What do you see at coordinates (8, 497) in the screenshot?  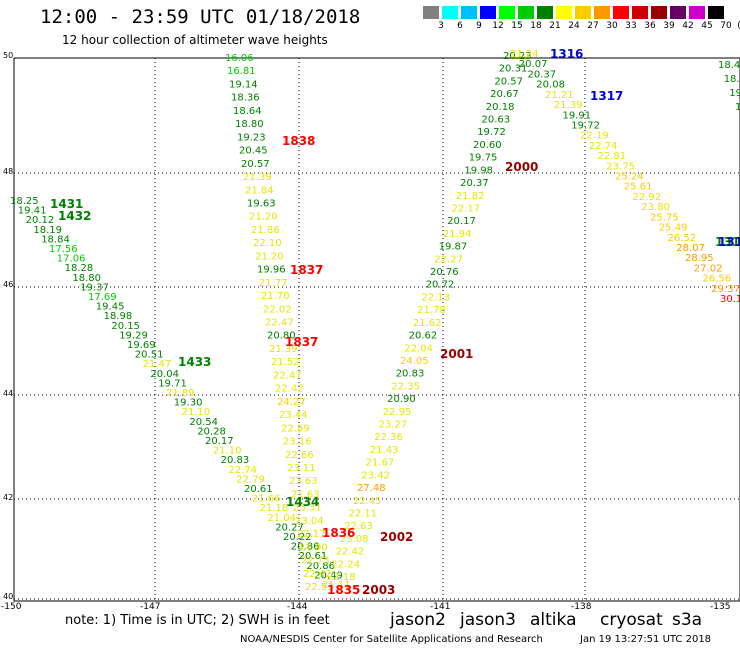 I see `lat-label-42: 42` at bounding box center [8, 497].